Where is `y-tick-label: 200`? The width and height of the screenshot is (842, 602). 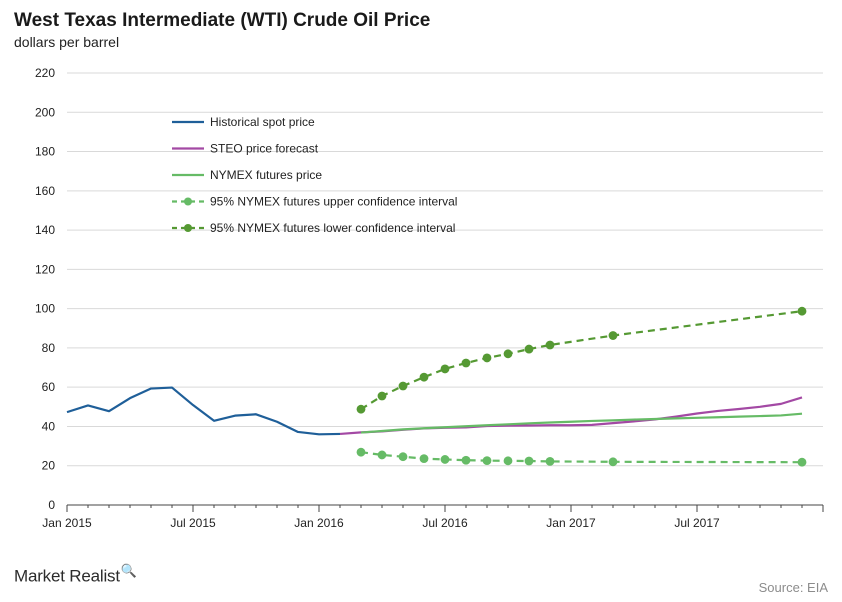 y-tick-label: 200 is located at coordinates (45, 112).